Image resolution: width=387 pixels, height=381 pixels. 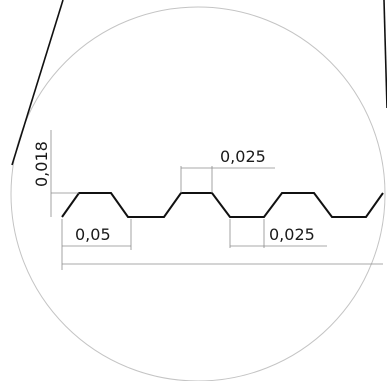 What do you see at coordinates (227, 170) in the screenshot?
I see `crest-width-dimension: 0,025` at bounding box center [227, 170].